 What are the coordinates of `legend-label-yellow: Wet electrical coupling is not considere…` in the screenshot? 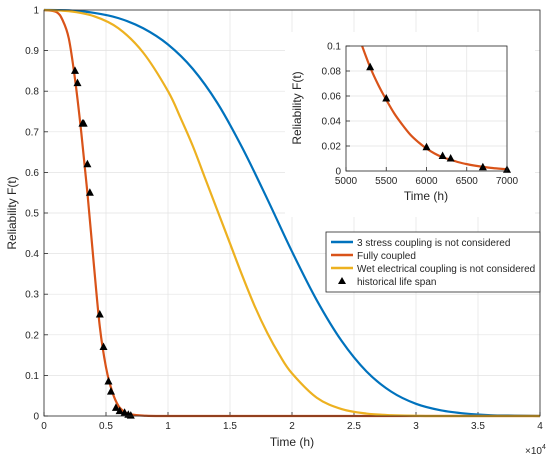 It's located at (446, 269).